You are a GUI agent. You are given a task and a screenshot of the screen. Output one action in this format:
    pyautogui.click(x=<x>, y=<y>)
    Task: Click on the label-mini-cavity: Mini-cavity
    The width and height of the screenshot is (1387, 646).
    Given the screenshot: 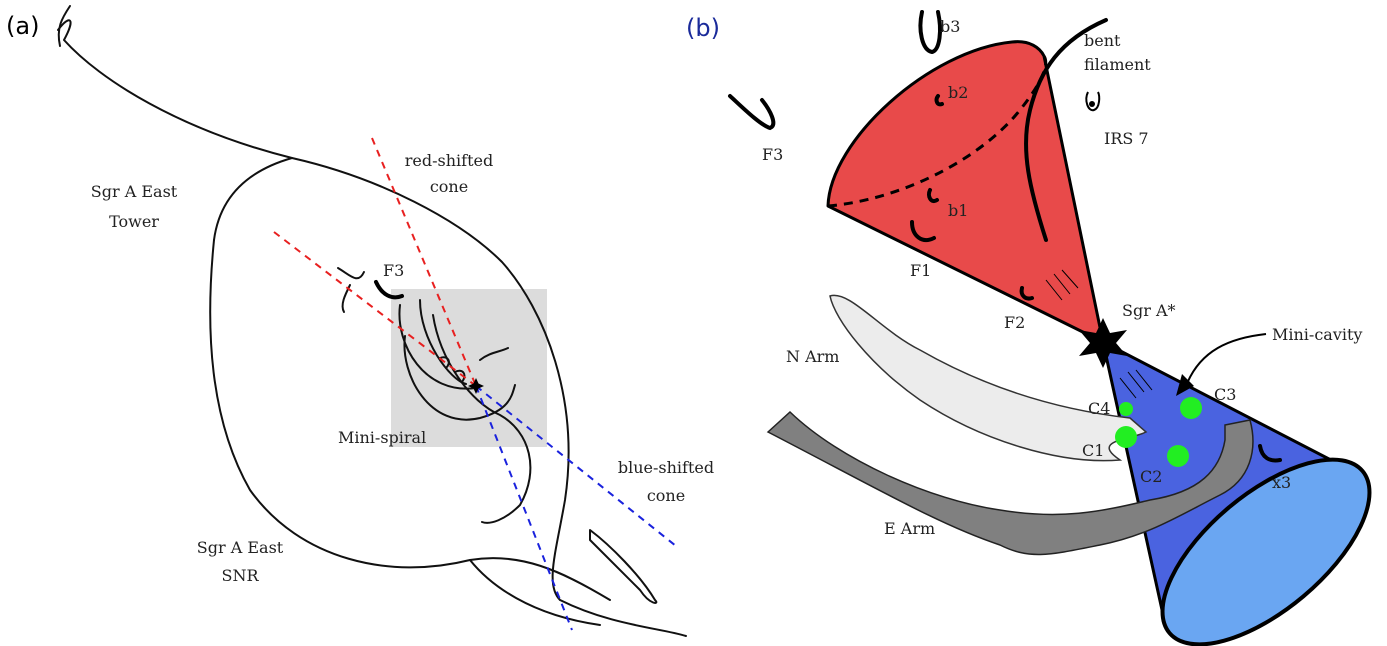 What is the action you would take?
    pyautogui.click(x=1317, y=334)
    